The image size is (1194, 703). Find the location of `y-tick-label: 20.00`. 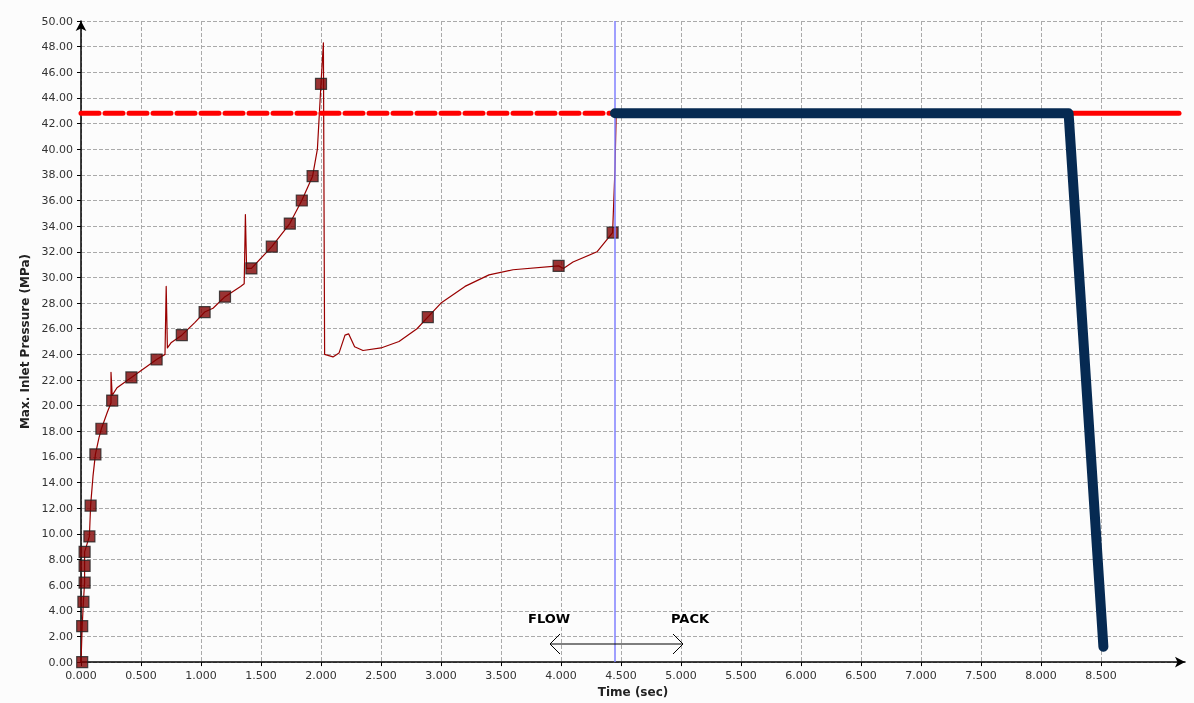

y-tick-label: 20.00 is located at coordinates (57, 406).